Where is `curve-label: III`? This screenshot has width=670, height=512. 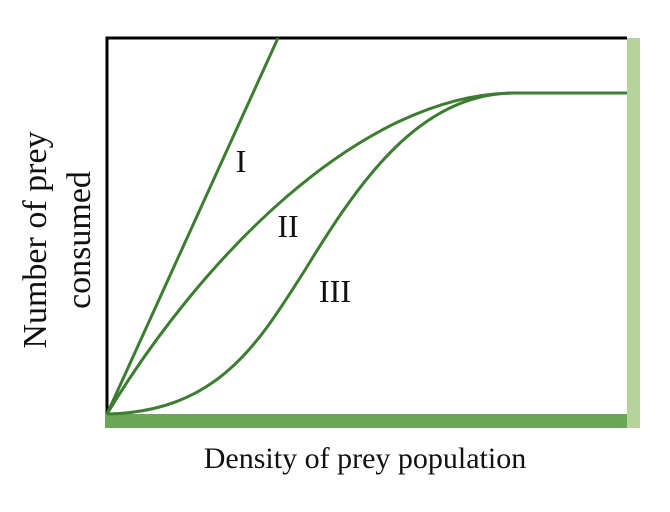 curve-label: III is located at coordinates (335, 291).